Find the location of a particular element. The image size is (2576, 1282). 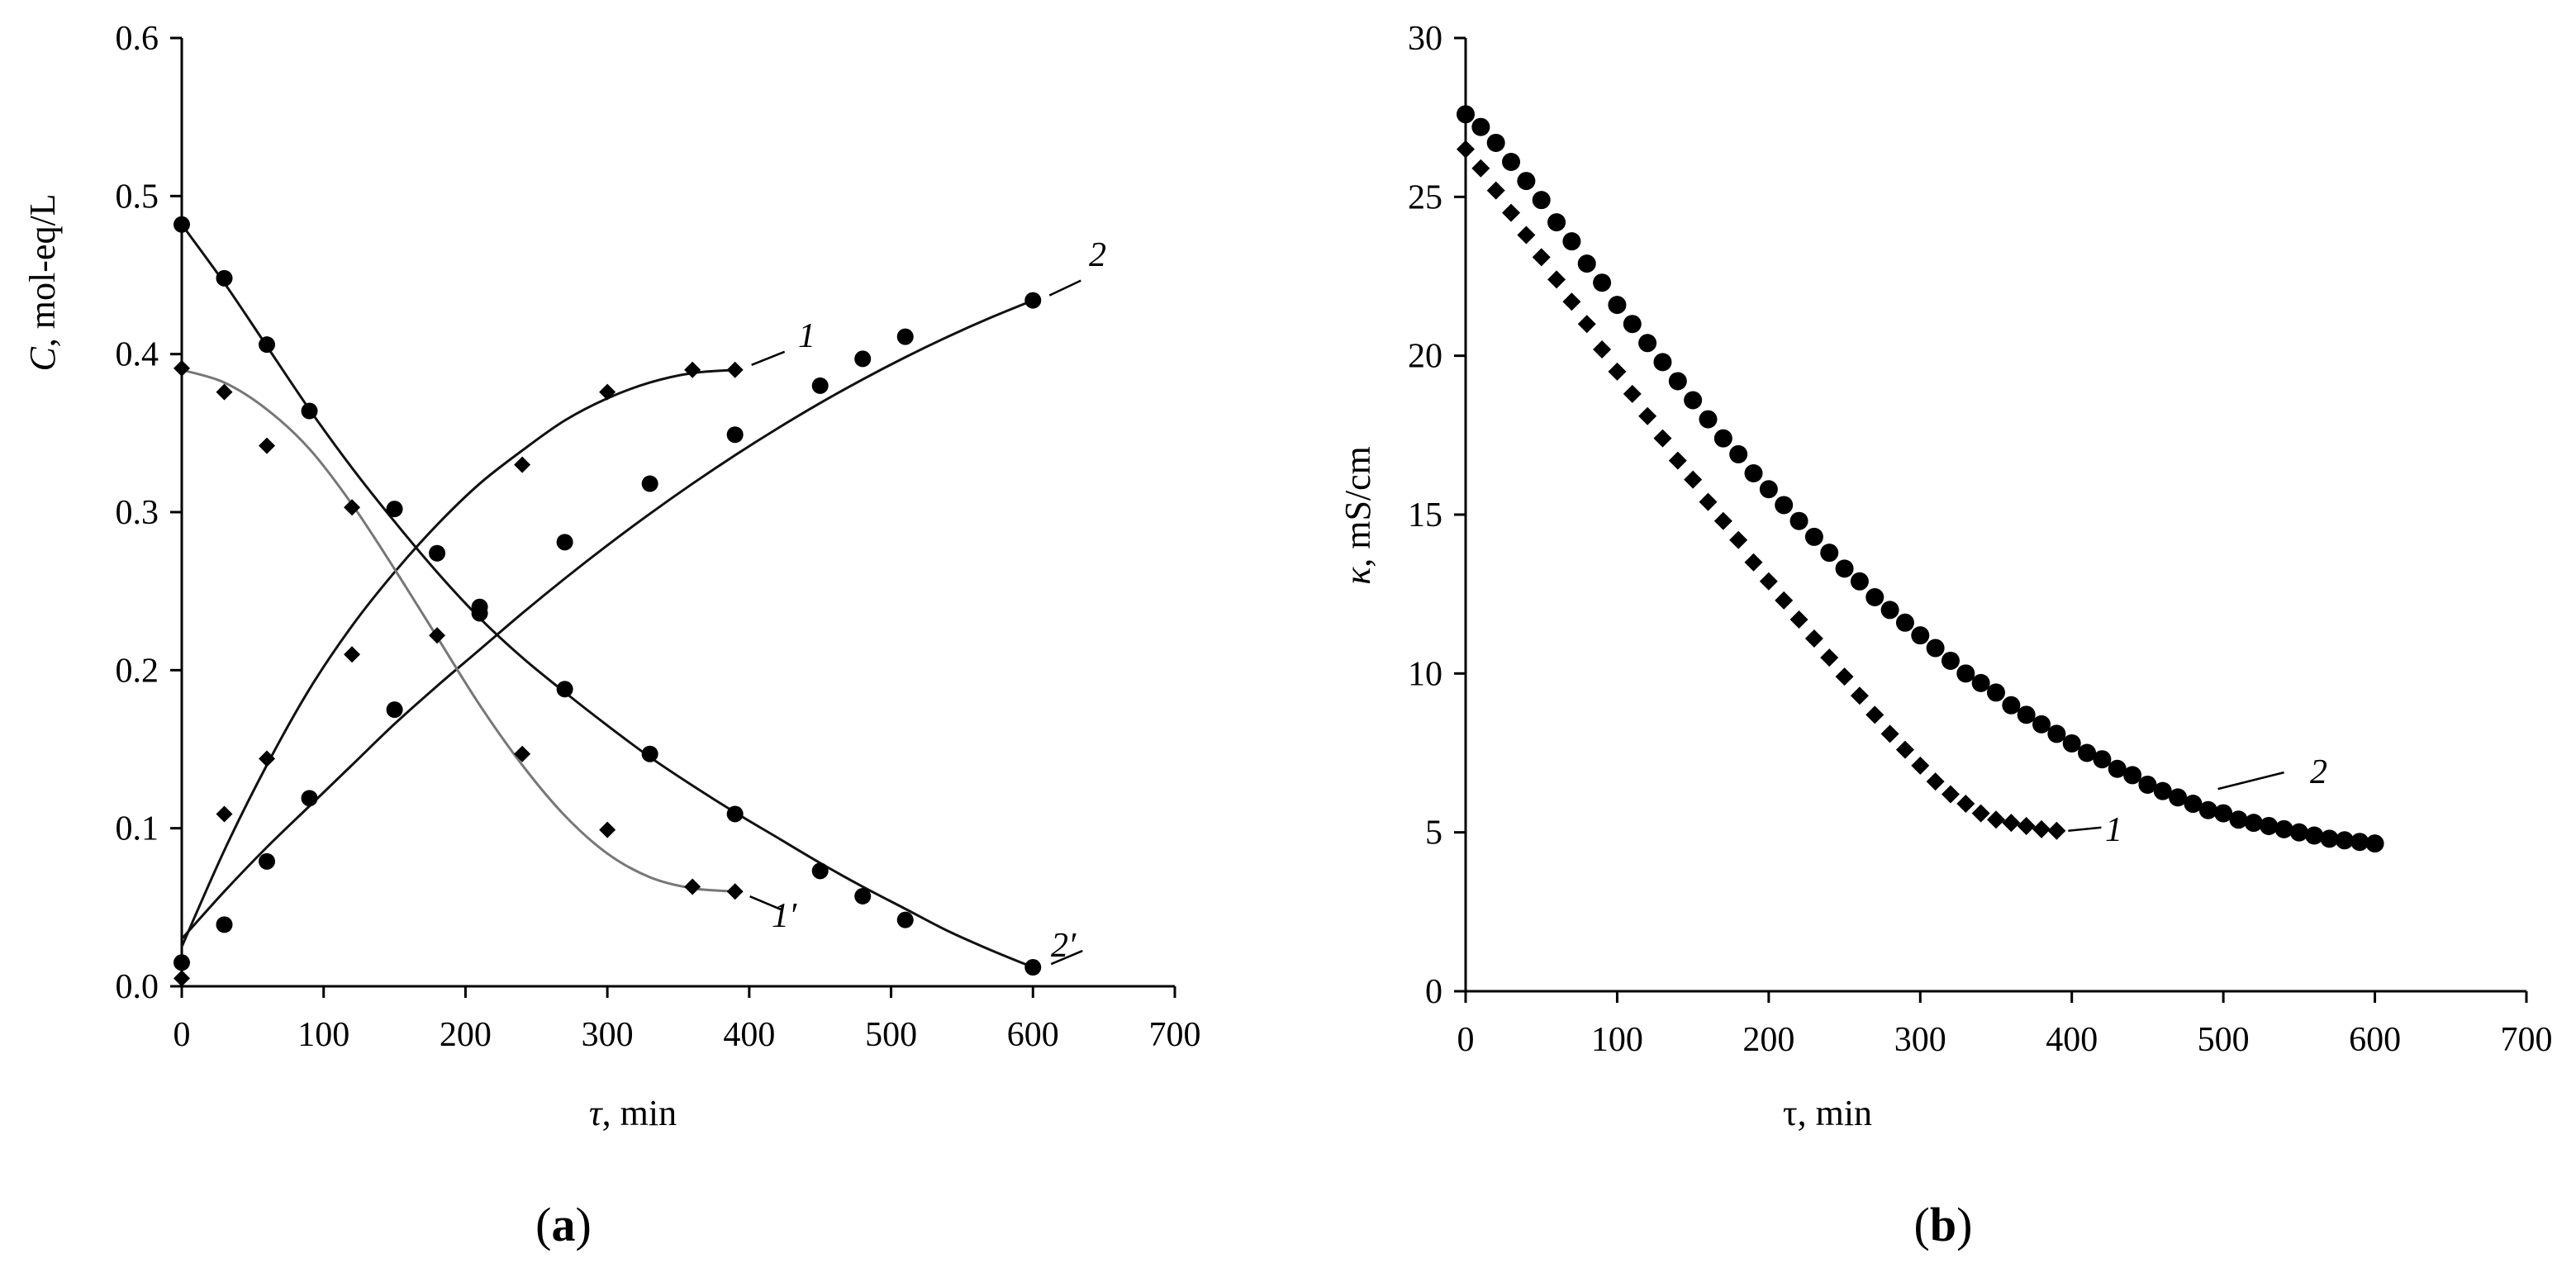

panel-a-xlabel: τ, min is located at coordinates (633, 1113).